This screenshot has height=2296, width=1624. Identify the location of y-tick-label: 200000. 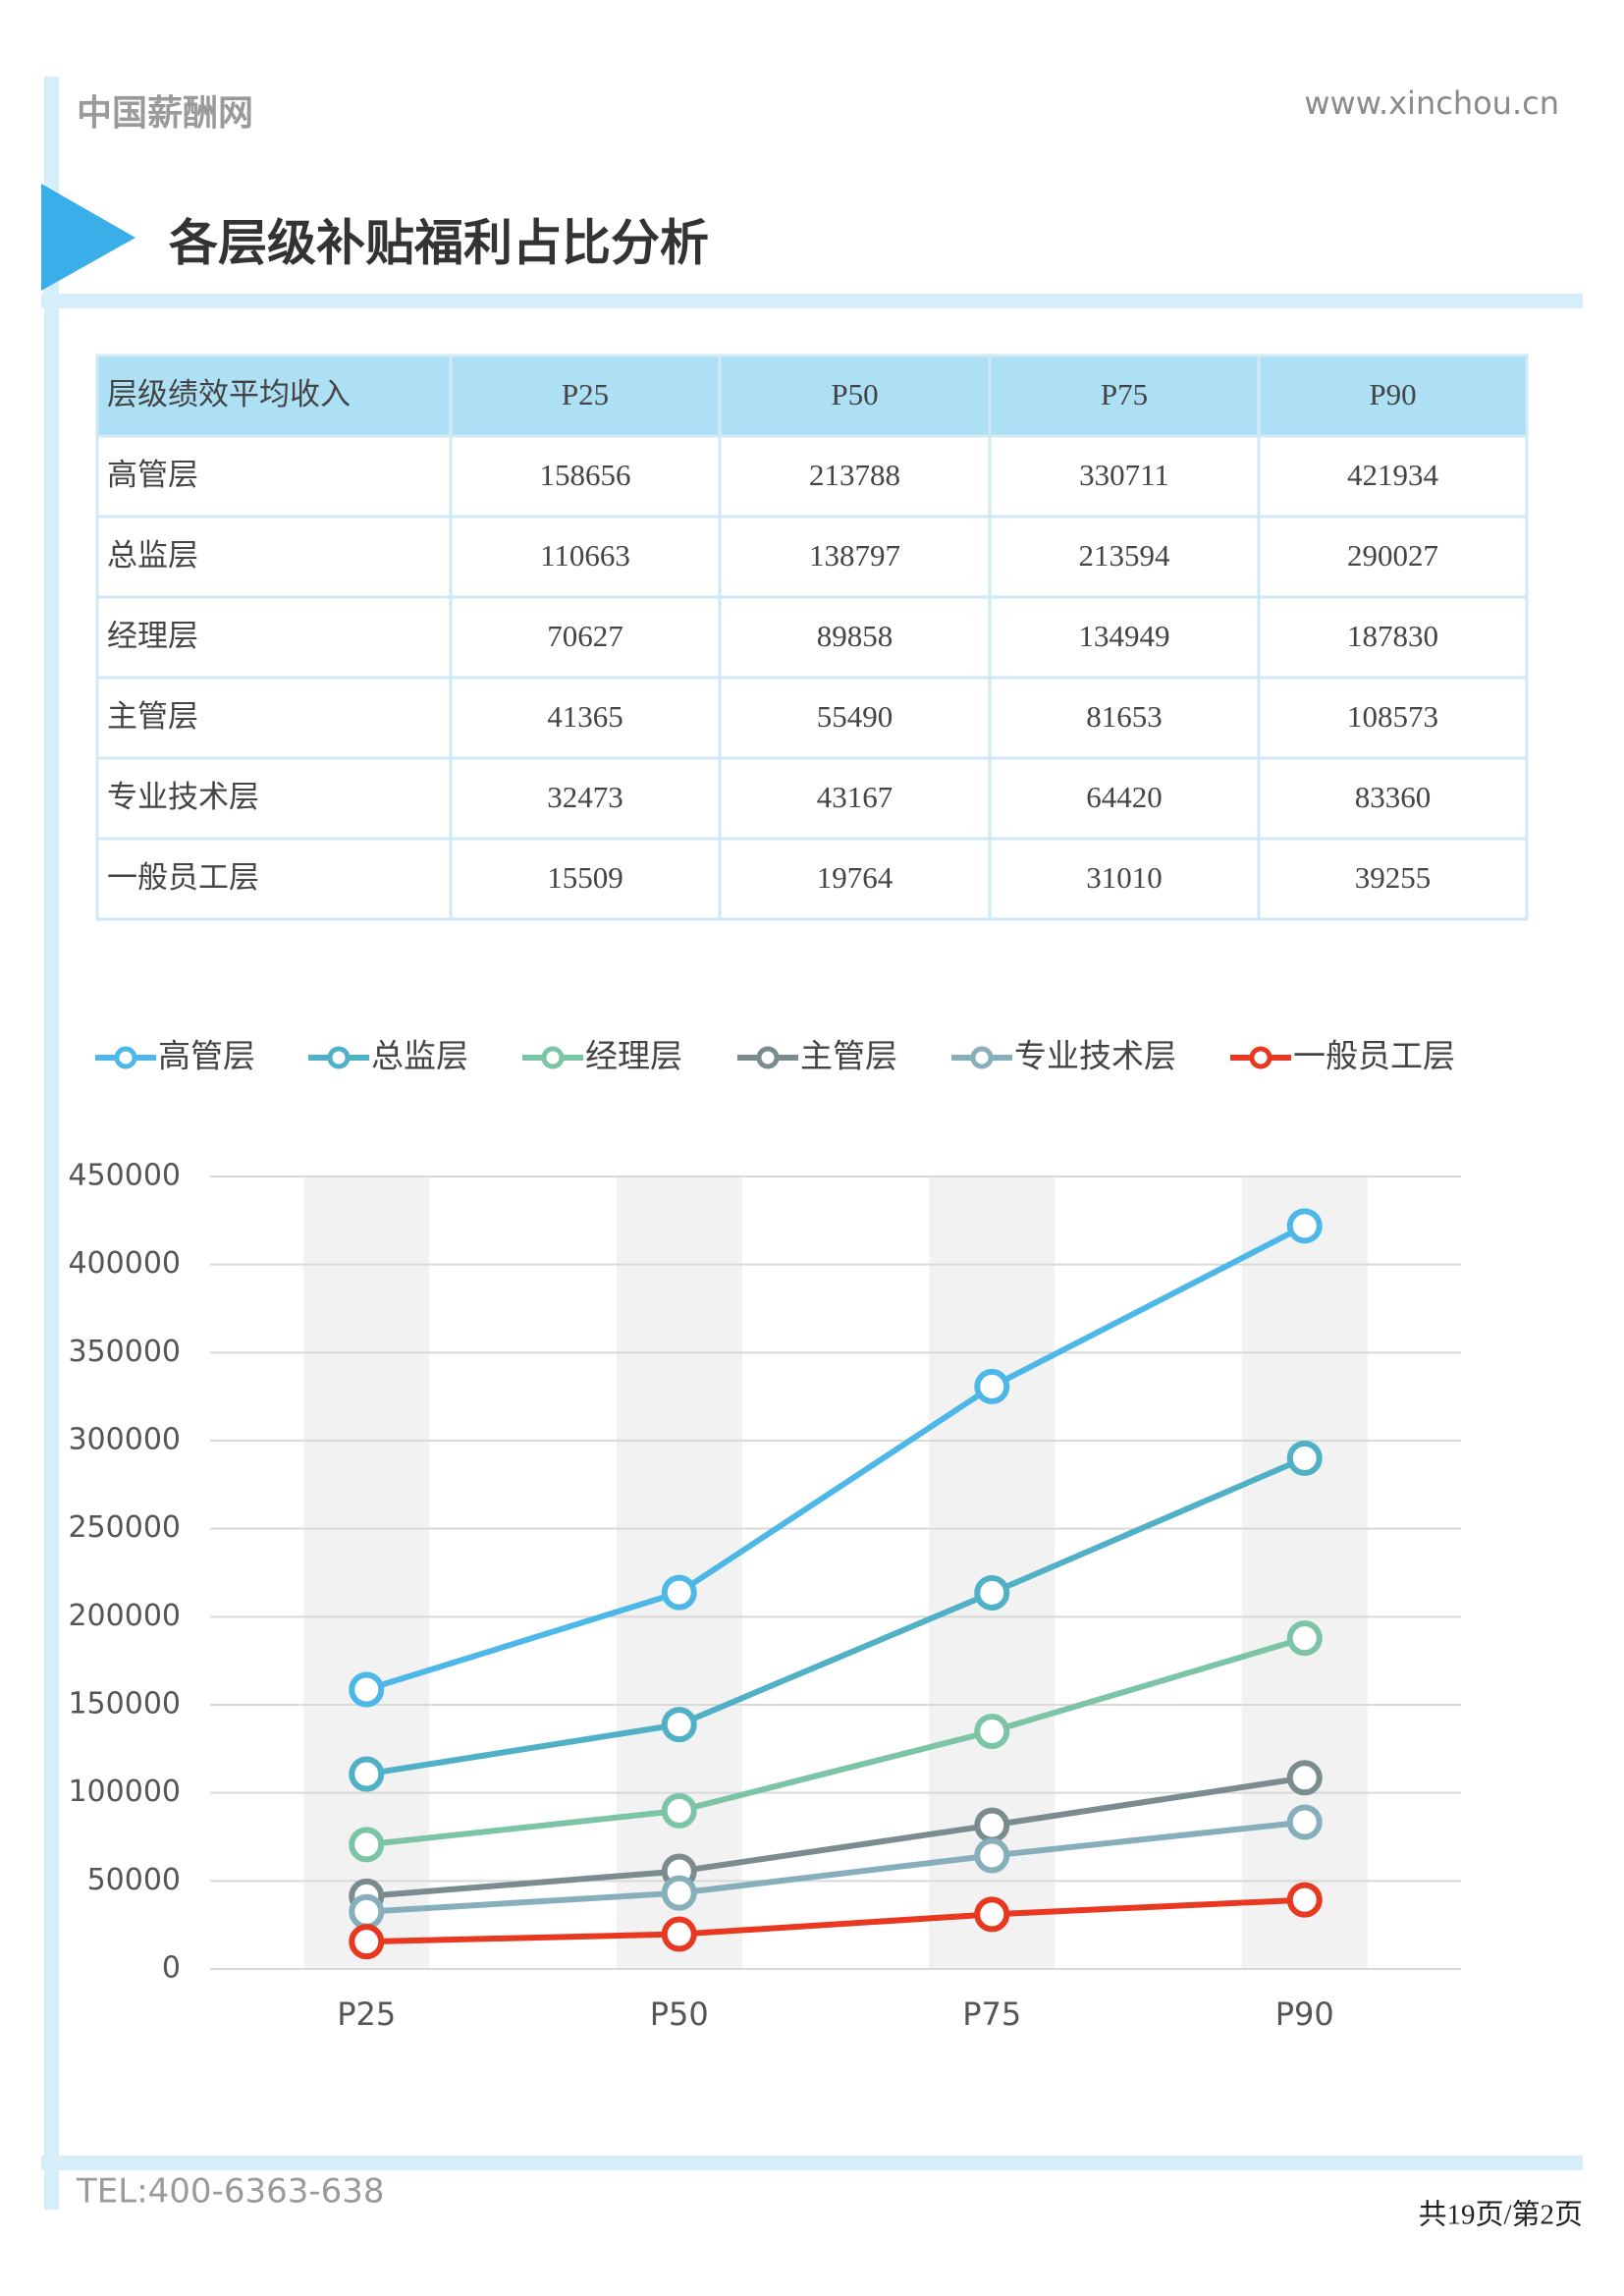
(124, 1616).